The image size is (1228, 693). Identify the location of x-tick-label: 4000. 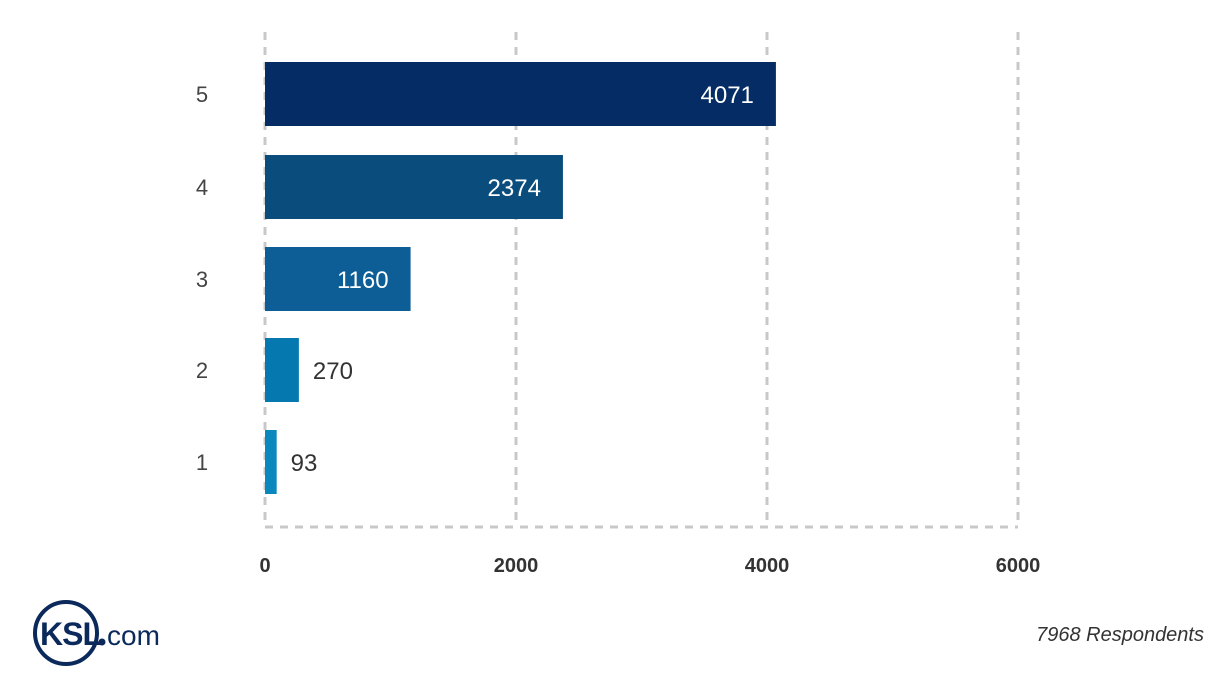
(767, 566).